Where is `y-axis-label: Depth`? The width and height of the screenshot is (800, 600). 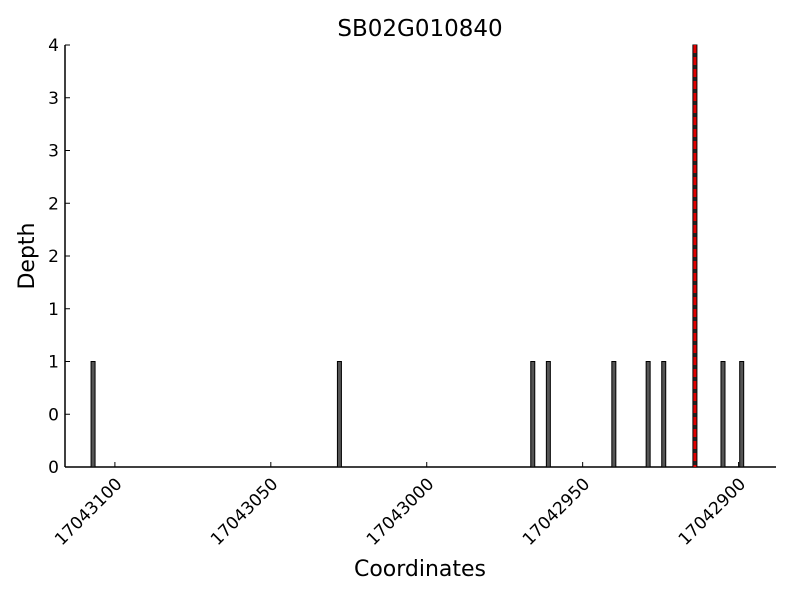 y-axis-label: Depth is located at coordinates (27, 255).